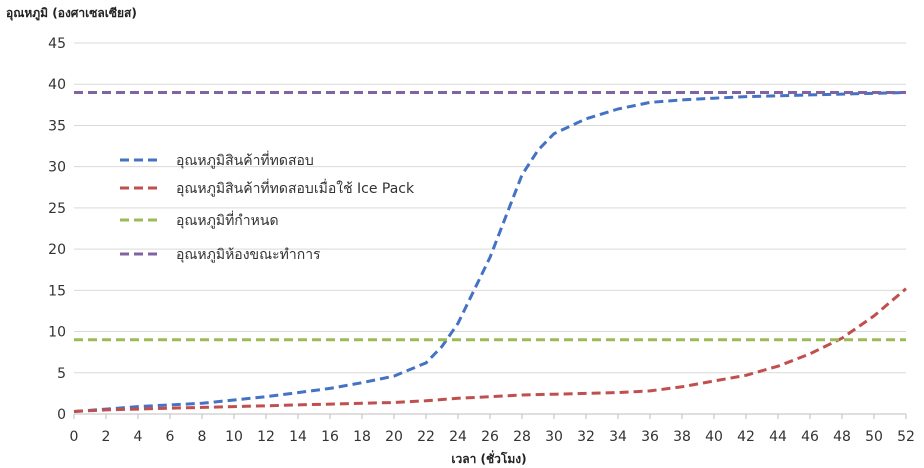 Image resolution: width=924 pixels, height=468 pixels. I want to click on y-tick-label: 40, so click(57, 85).